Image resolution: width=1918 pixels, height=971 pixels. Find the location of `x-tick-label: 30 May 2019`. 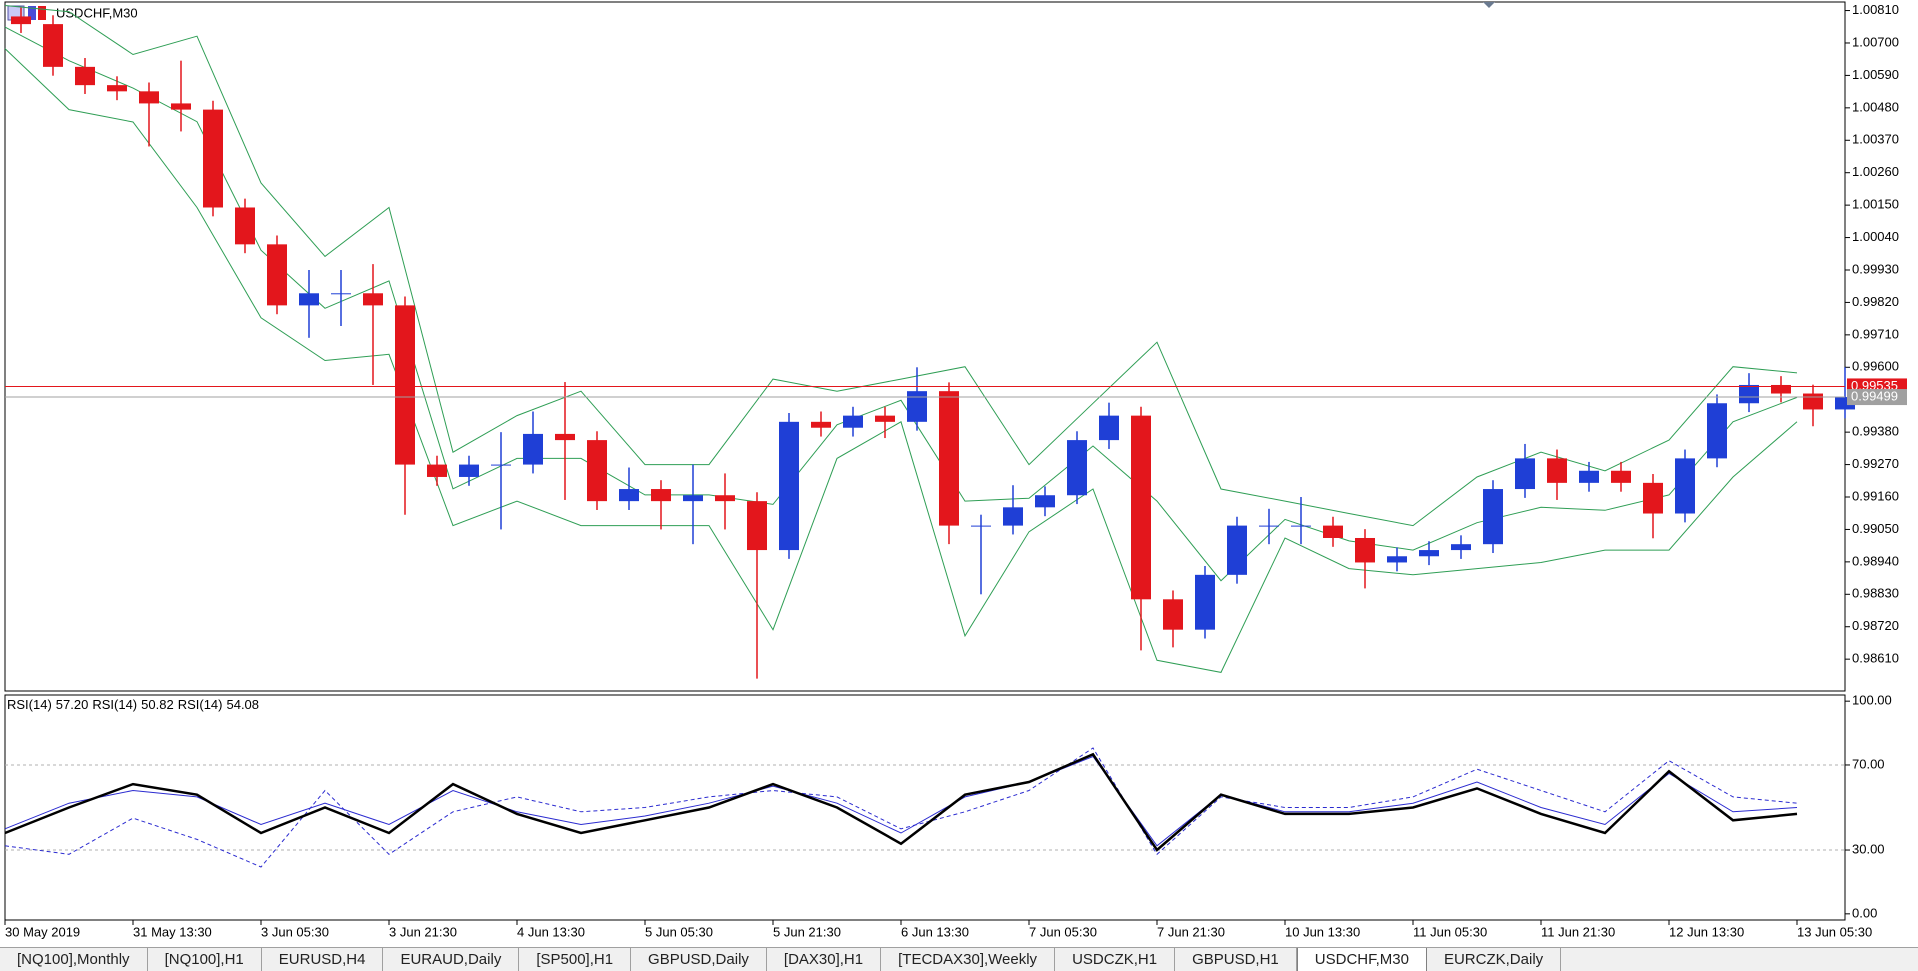

x-tick-label: 30 May 2019 is located at coordinates (42, 931).